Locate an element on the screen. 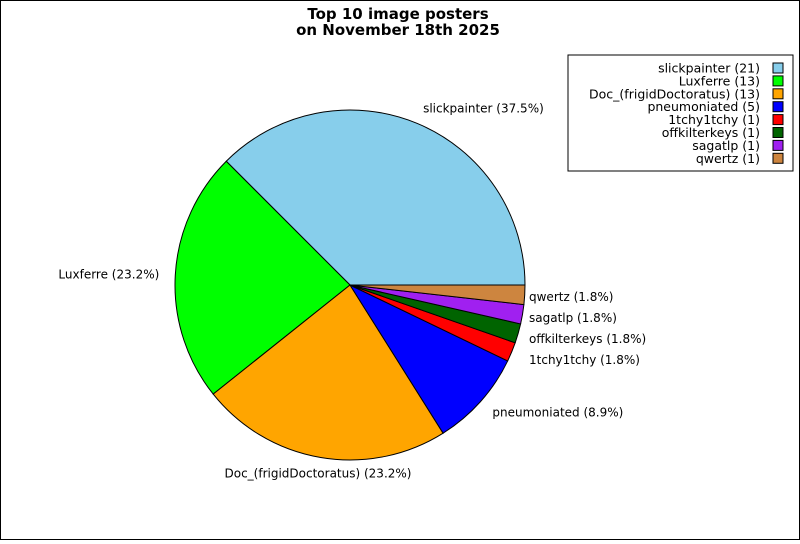  pie-slice-slickpainter is located at coordinates (375, 197).